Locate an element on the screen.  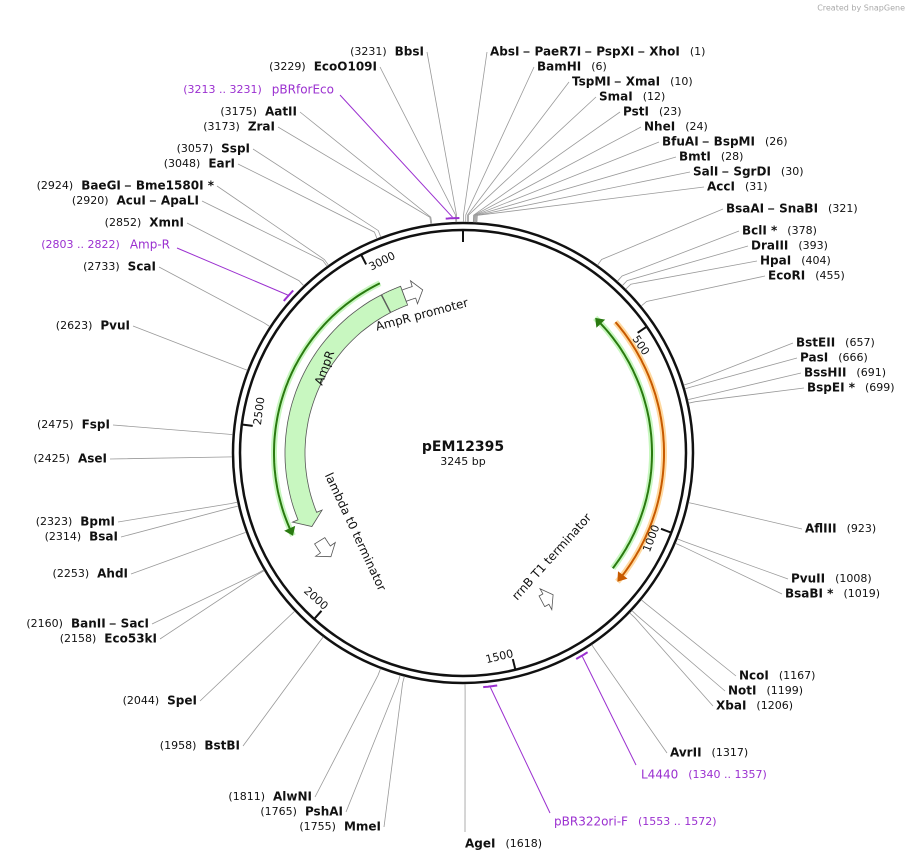
primer-range: (1340 .. 1357) is located at coordinates (727, 774).